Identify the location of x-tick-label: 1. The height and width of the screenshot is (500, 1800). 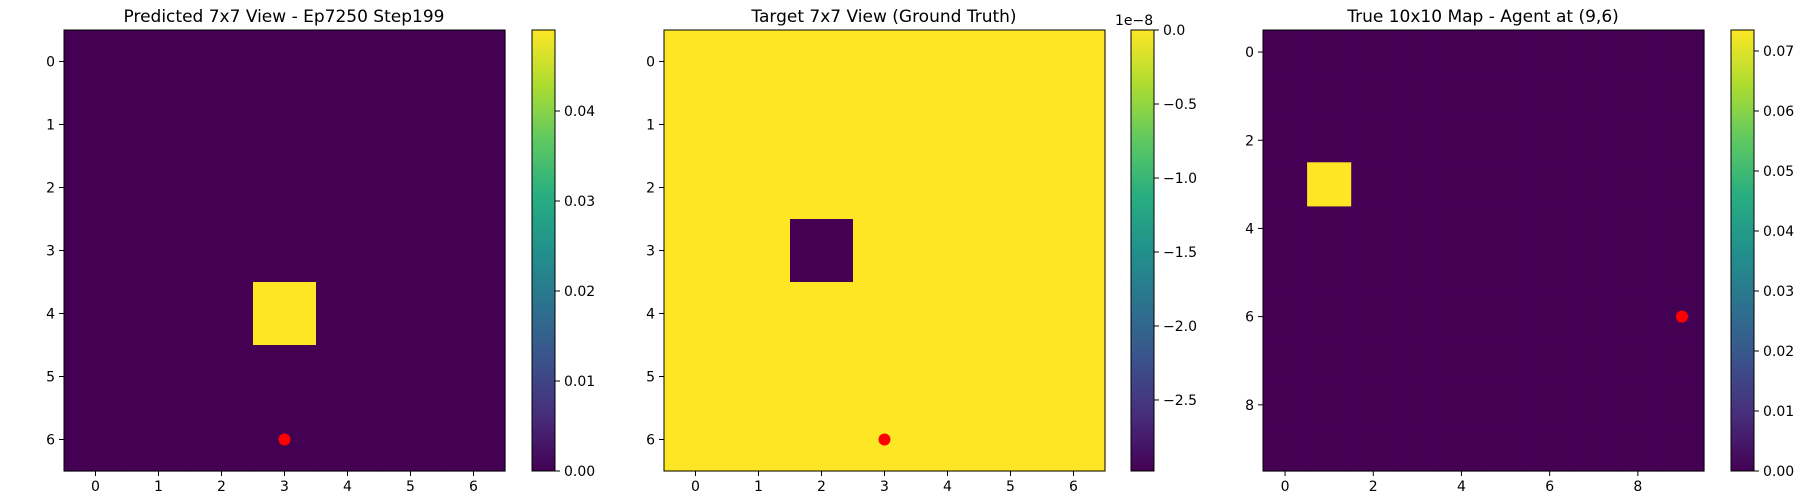
(158, 487).